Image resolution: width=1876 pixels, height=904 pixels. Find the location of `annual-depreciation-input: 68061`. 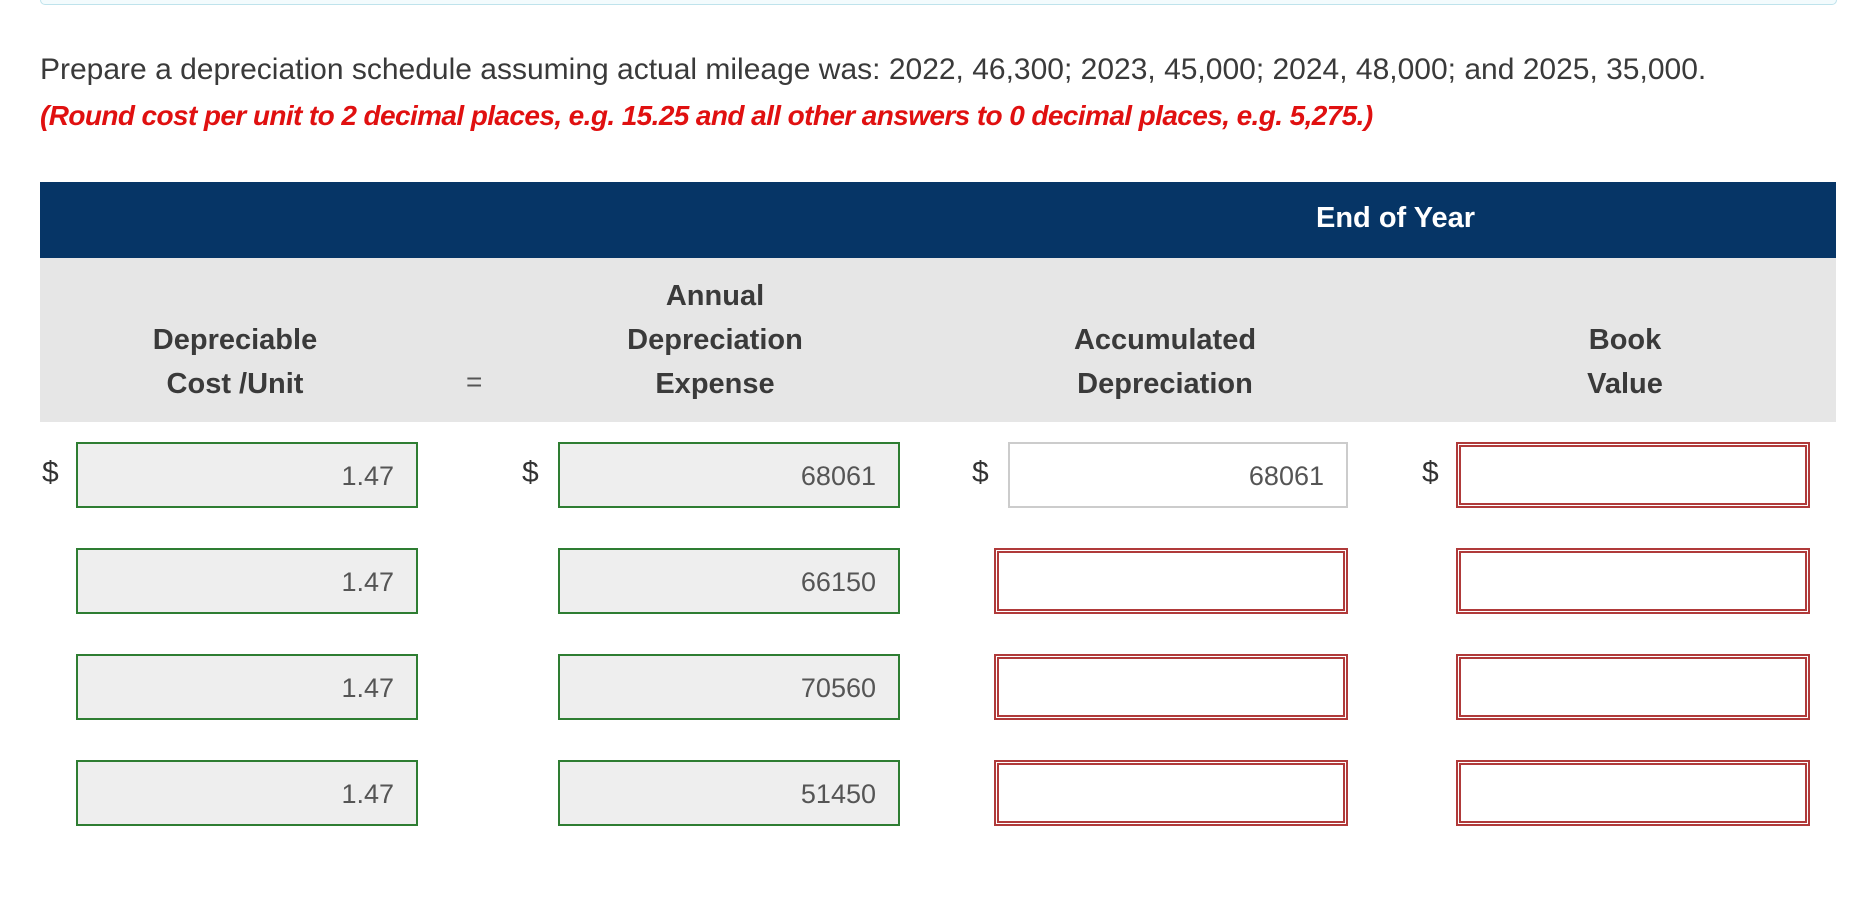

annual-depreciation-input: 68061 is located at coordinates (729, 475).